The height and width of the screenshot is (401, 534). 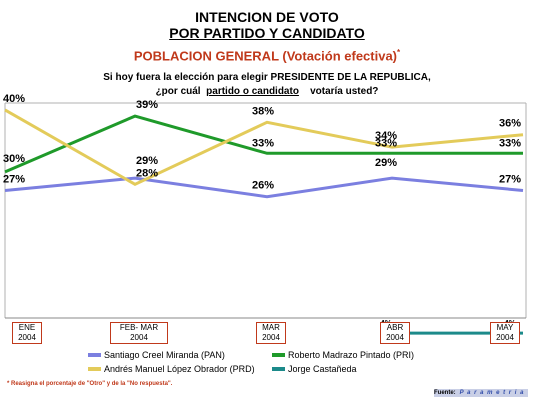 I want to click on survey-question-line2-post: votaría usted?, so click(x=344, y=91).